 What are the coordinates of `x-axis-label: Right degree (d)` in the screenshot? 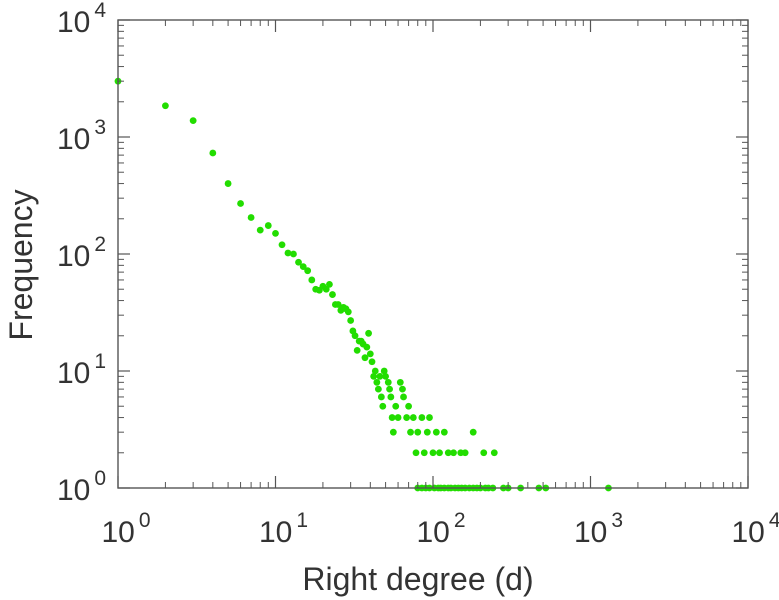 It's located at (417, 579).